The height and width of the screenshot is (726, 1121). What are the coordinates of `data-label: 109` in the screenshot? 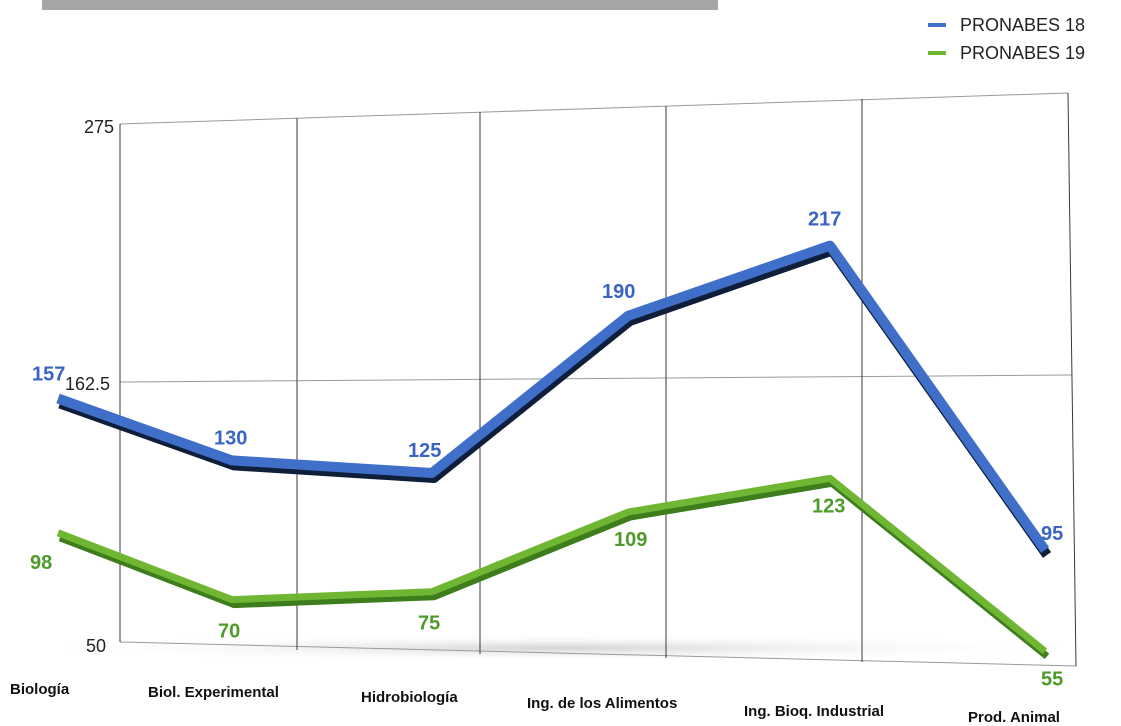 It's located at (630, 540).